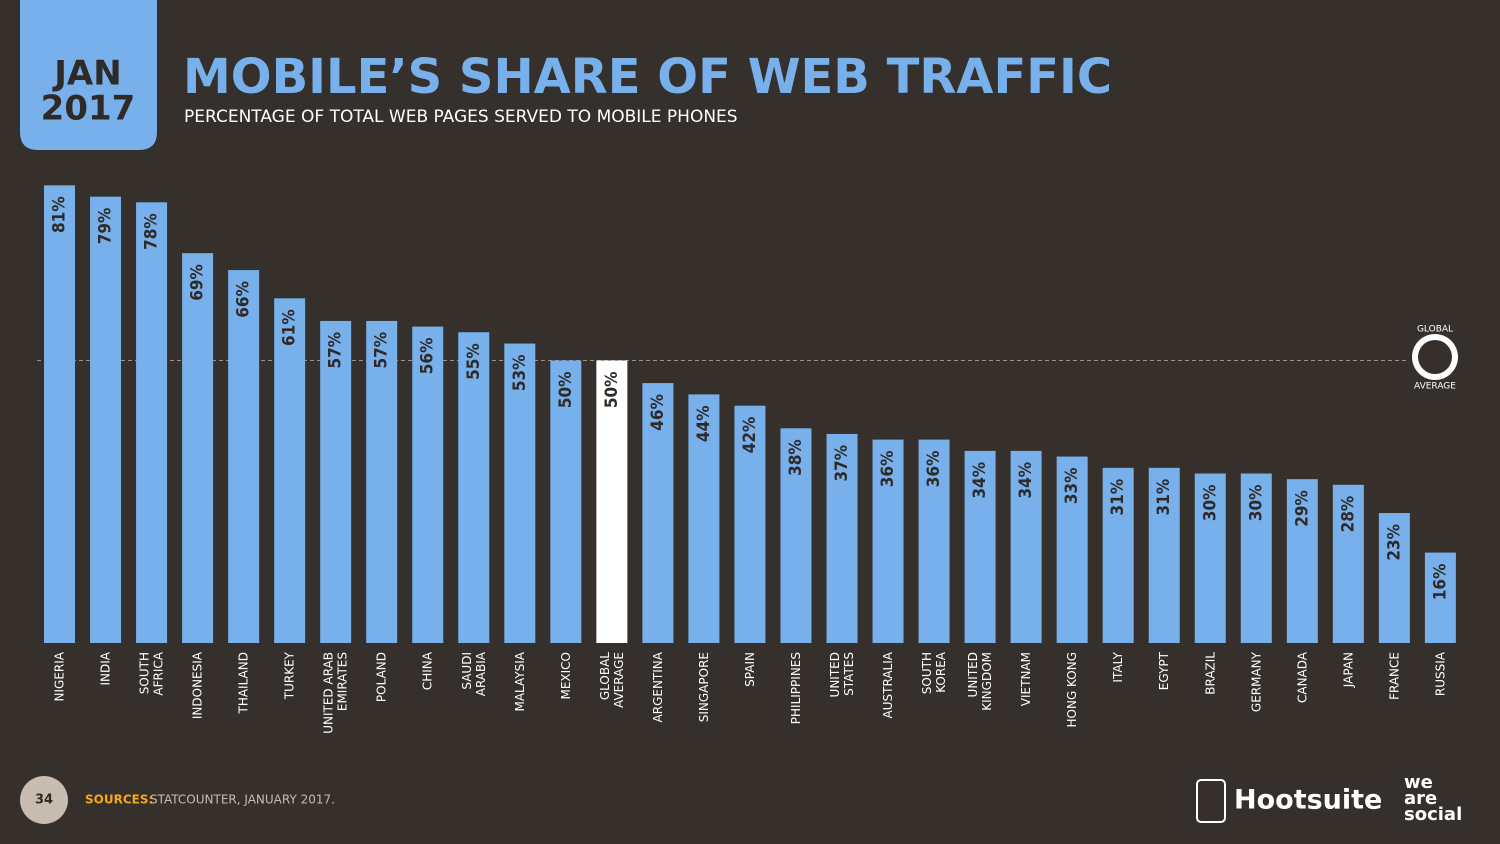  I want to click on brand-was: social, so click(1433, 814).